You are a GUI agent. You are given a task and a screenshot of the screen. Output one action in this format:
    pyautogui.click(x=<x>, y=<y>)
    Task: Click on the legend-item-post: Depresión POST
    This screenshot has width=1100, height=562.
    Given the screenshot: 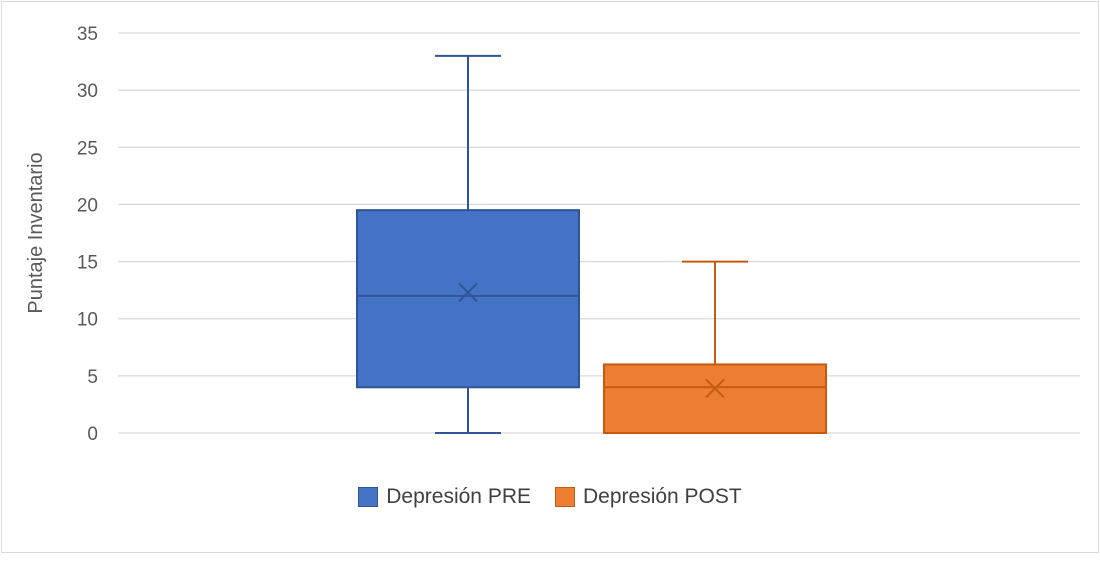 What is the action you would take?
    pyautogui.click(x=648, y=497)
    